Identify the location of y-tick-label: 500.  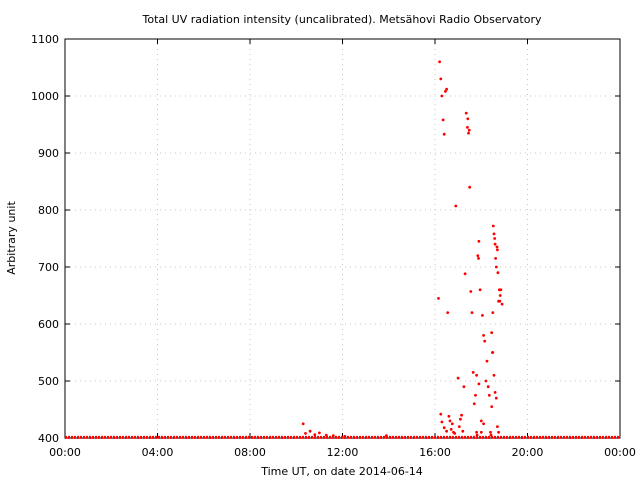
(48, 381).